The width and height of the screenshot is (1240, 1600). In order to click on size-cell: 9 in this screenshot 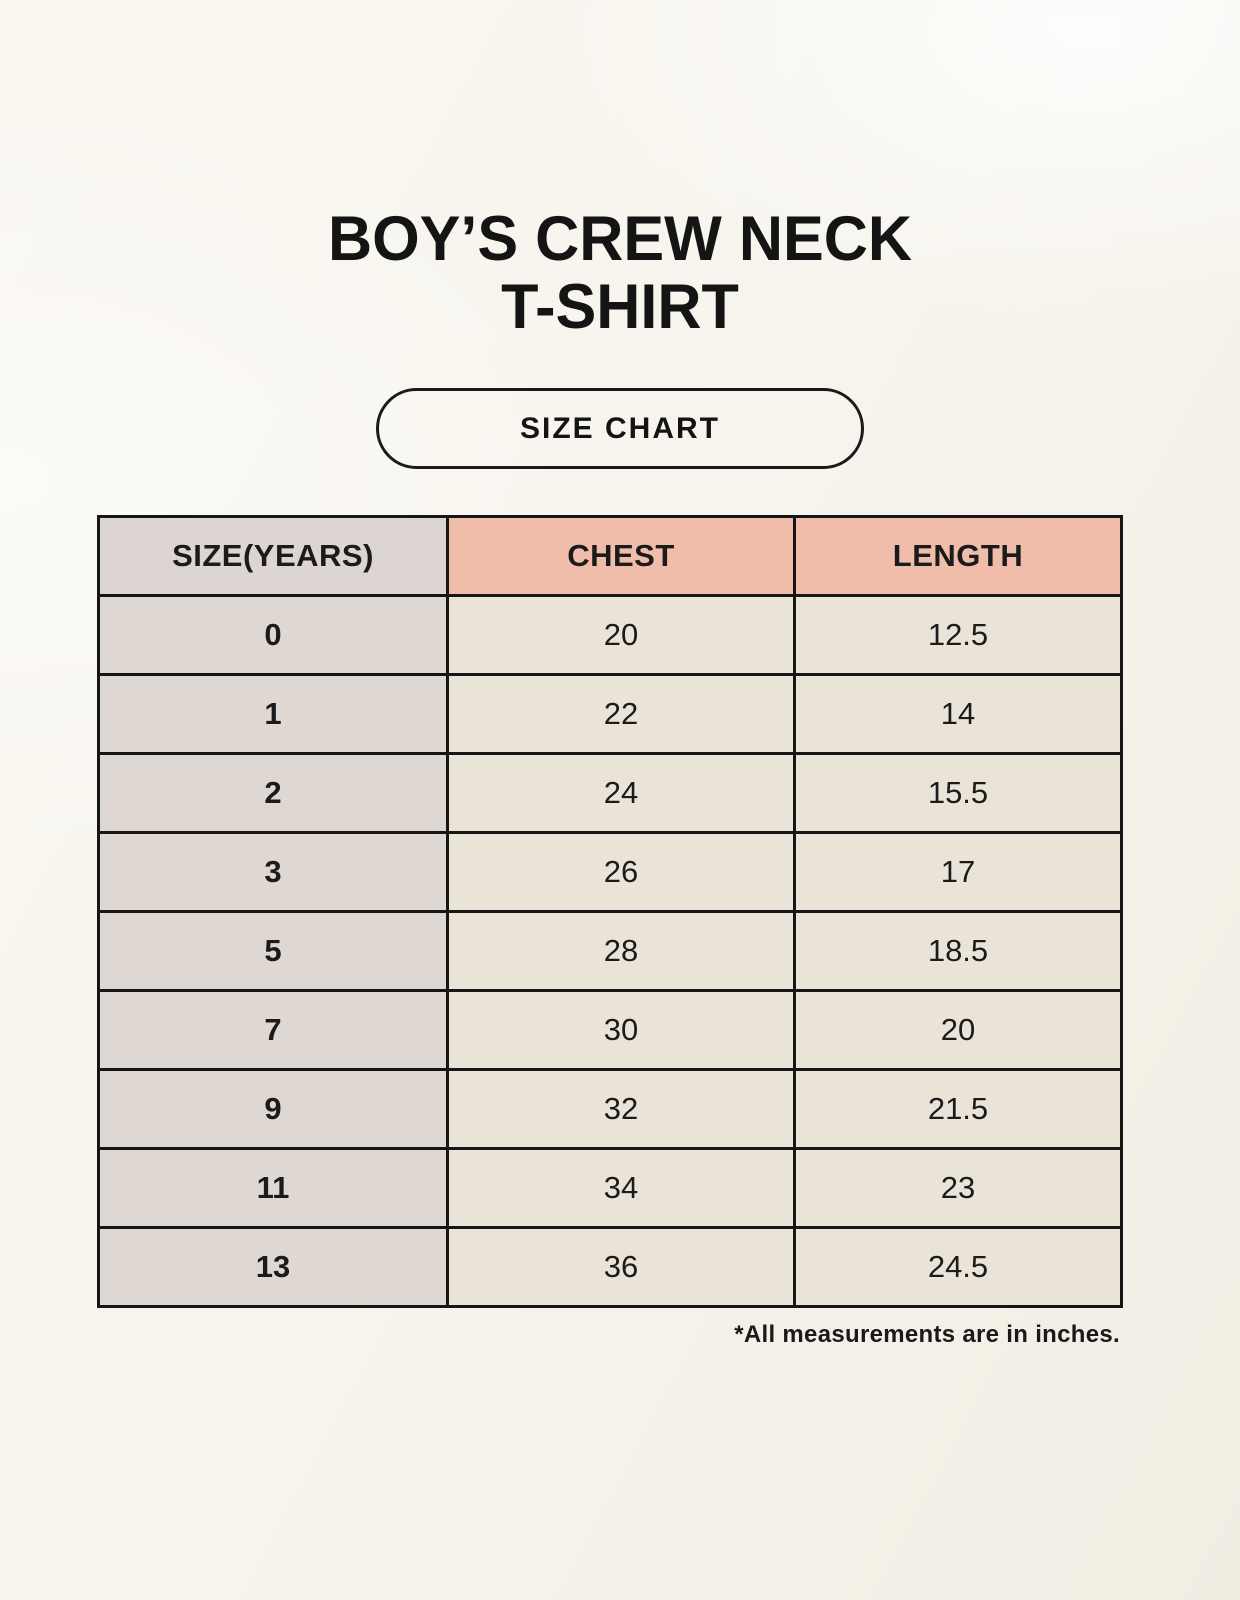, I will do `click(273, 1109)`.